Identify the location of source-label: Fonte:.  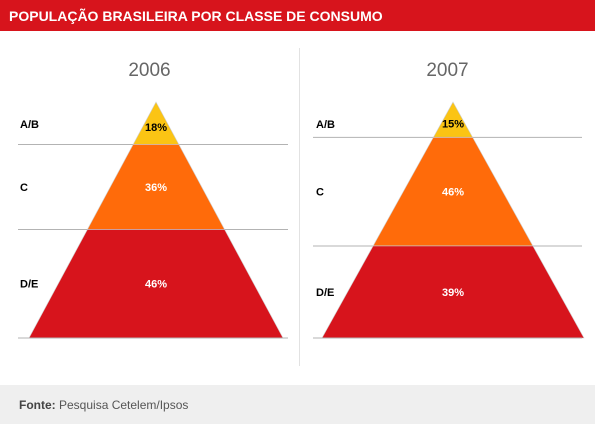
(37, 405).